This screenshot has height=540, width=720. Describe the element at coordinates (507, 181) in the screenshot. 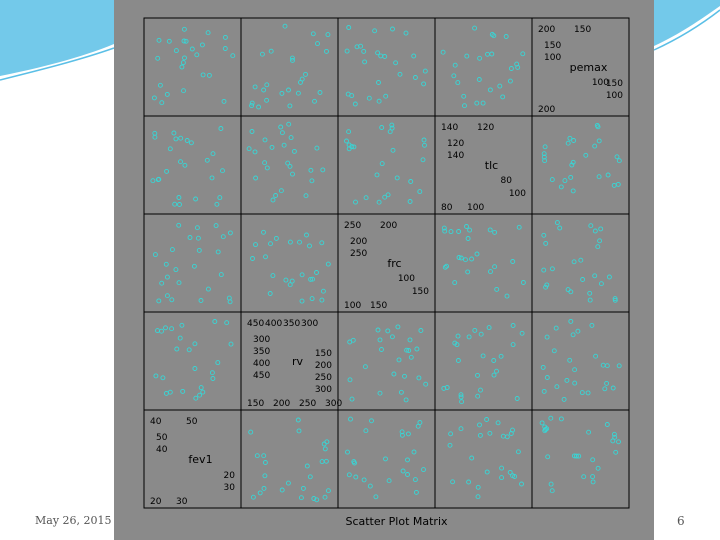

I see `tick-label: 80` at that location.